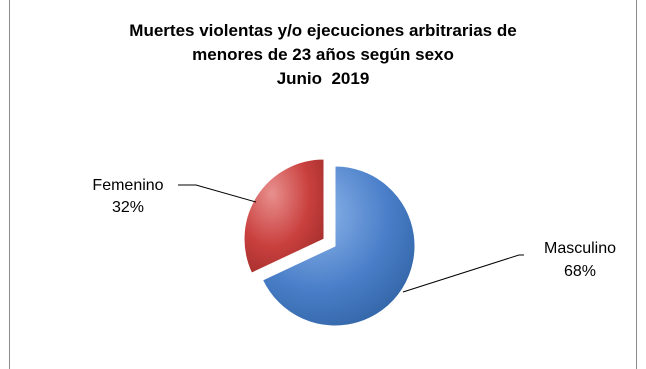 The image size is (646, 369). I want to click on pie-slice-masculino, so click(338, 246).